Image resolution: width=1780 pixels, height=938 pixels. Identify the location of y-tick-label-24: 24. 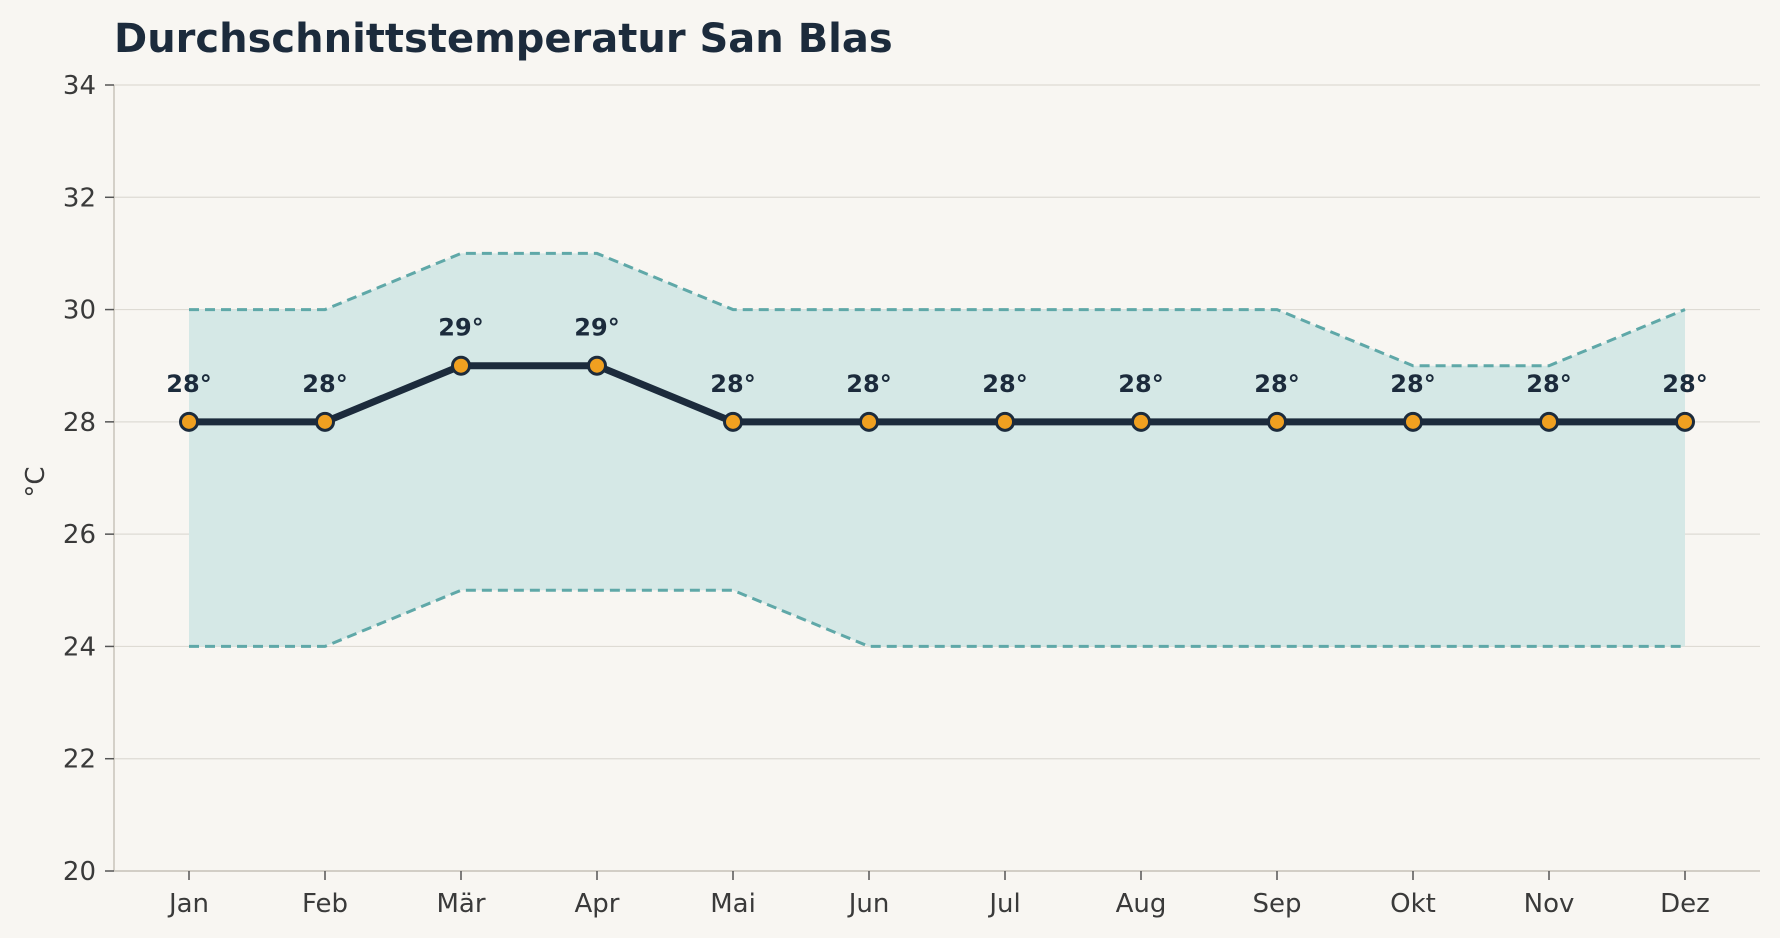
(79, 647).